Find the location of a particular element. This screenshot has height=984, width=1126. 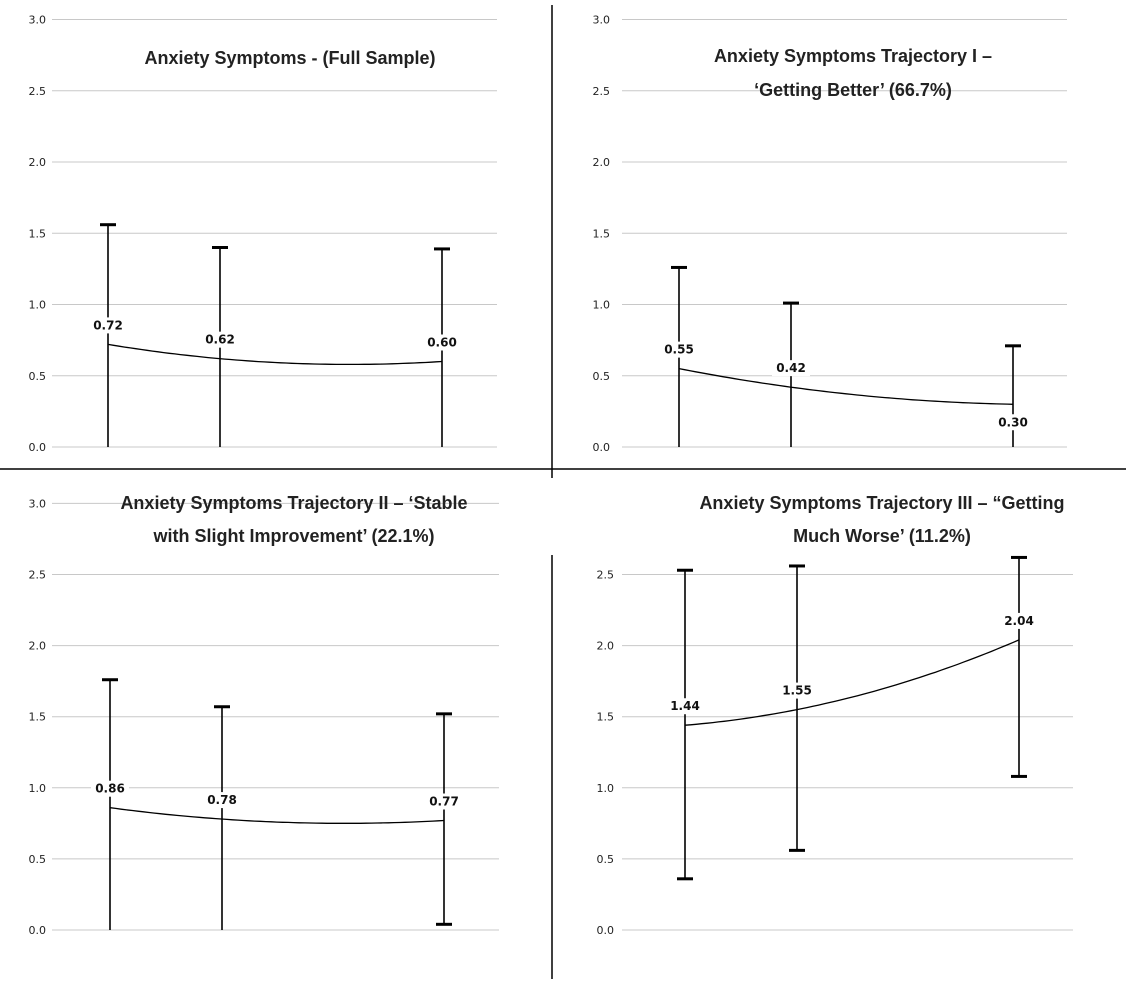

data-label: 0.77 is located at coordinates (444, 802).